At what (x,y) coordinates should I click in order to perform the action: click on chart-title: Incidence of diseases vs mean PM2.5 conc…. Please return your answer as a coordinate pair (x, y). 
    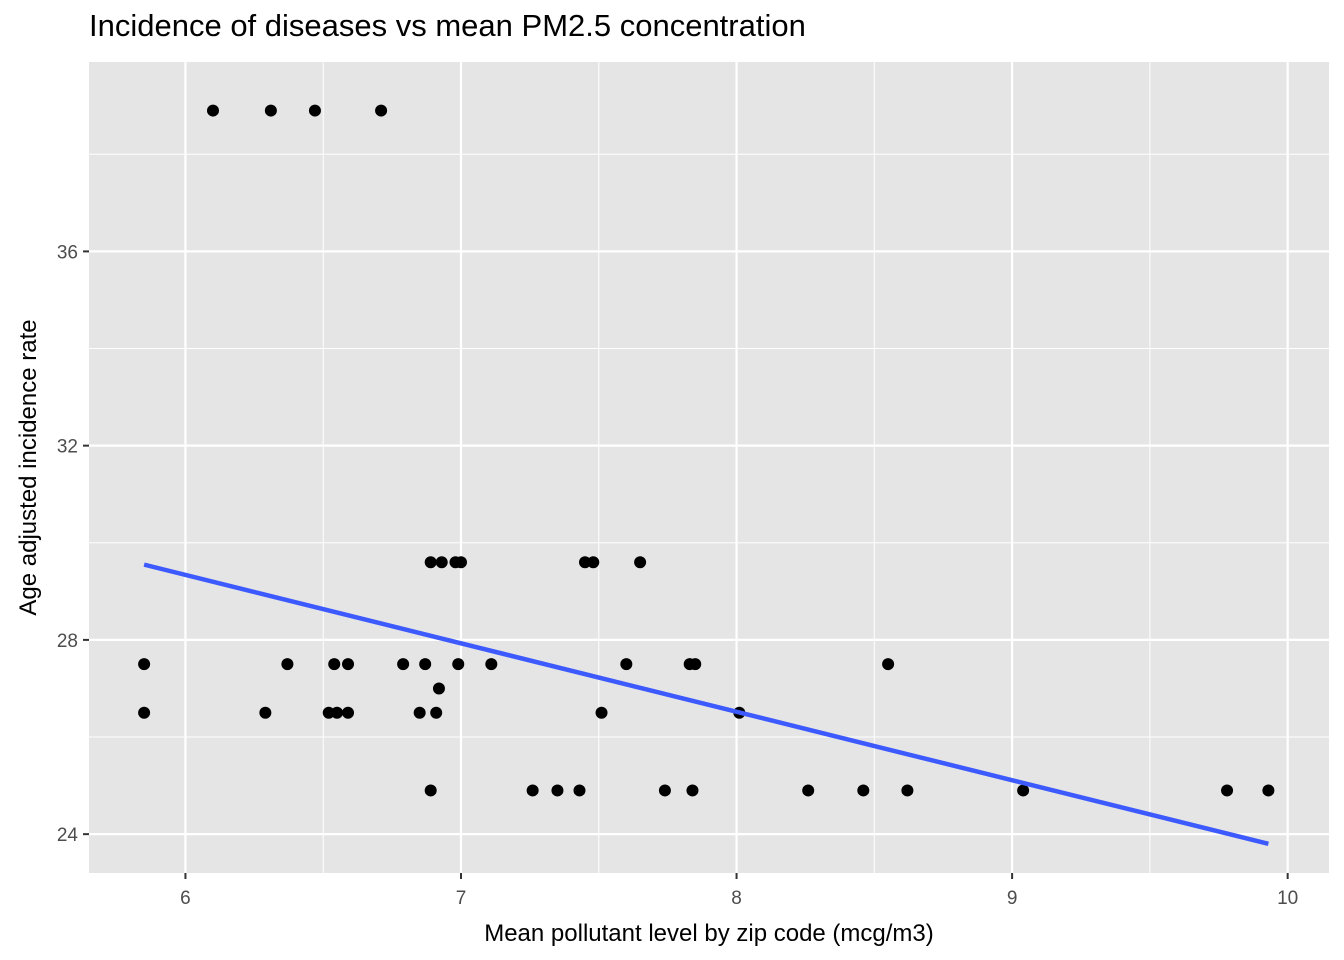
    Looking at the image, I should click on (447, 25).